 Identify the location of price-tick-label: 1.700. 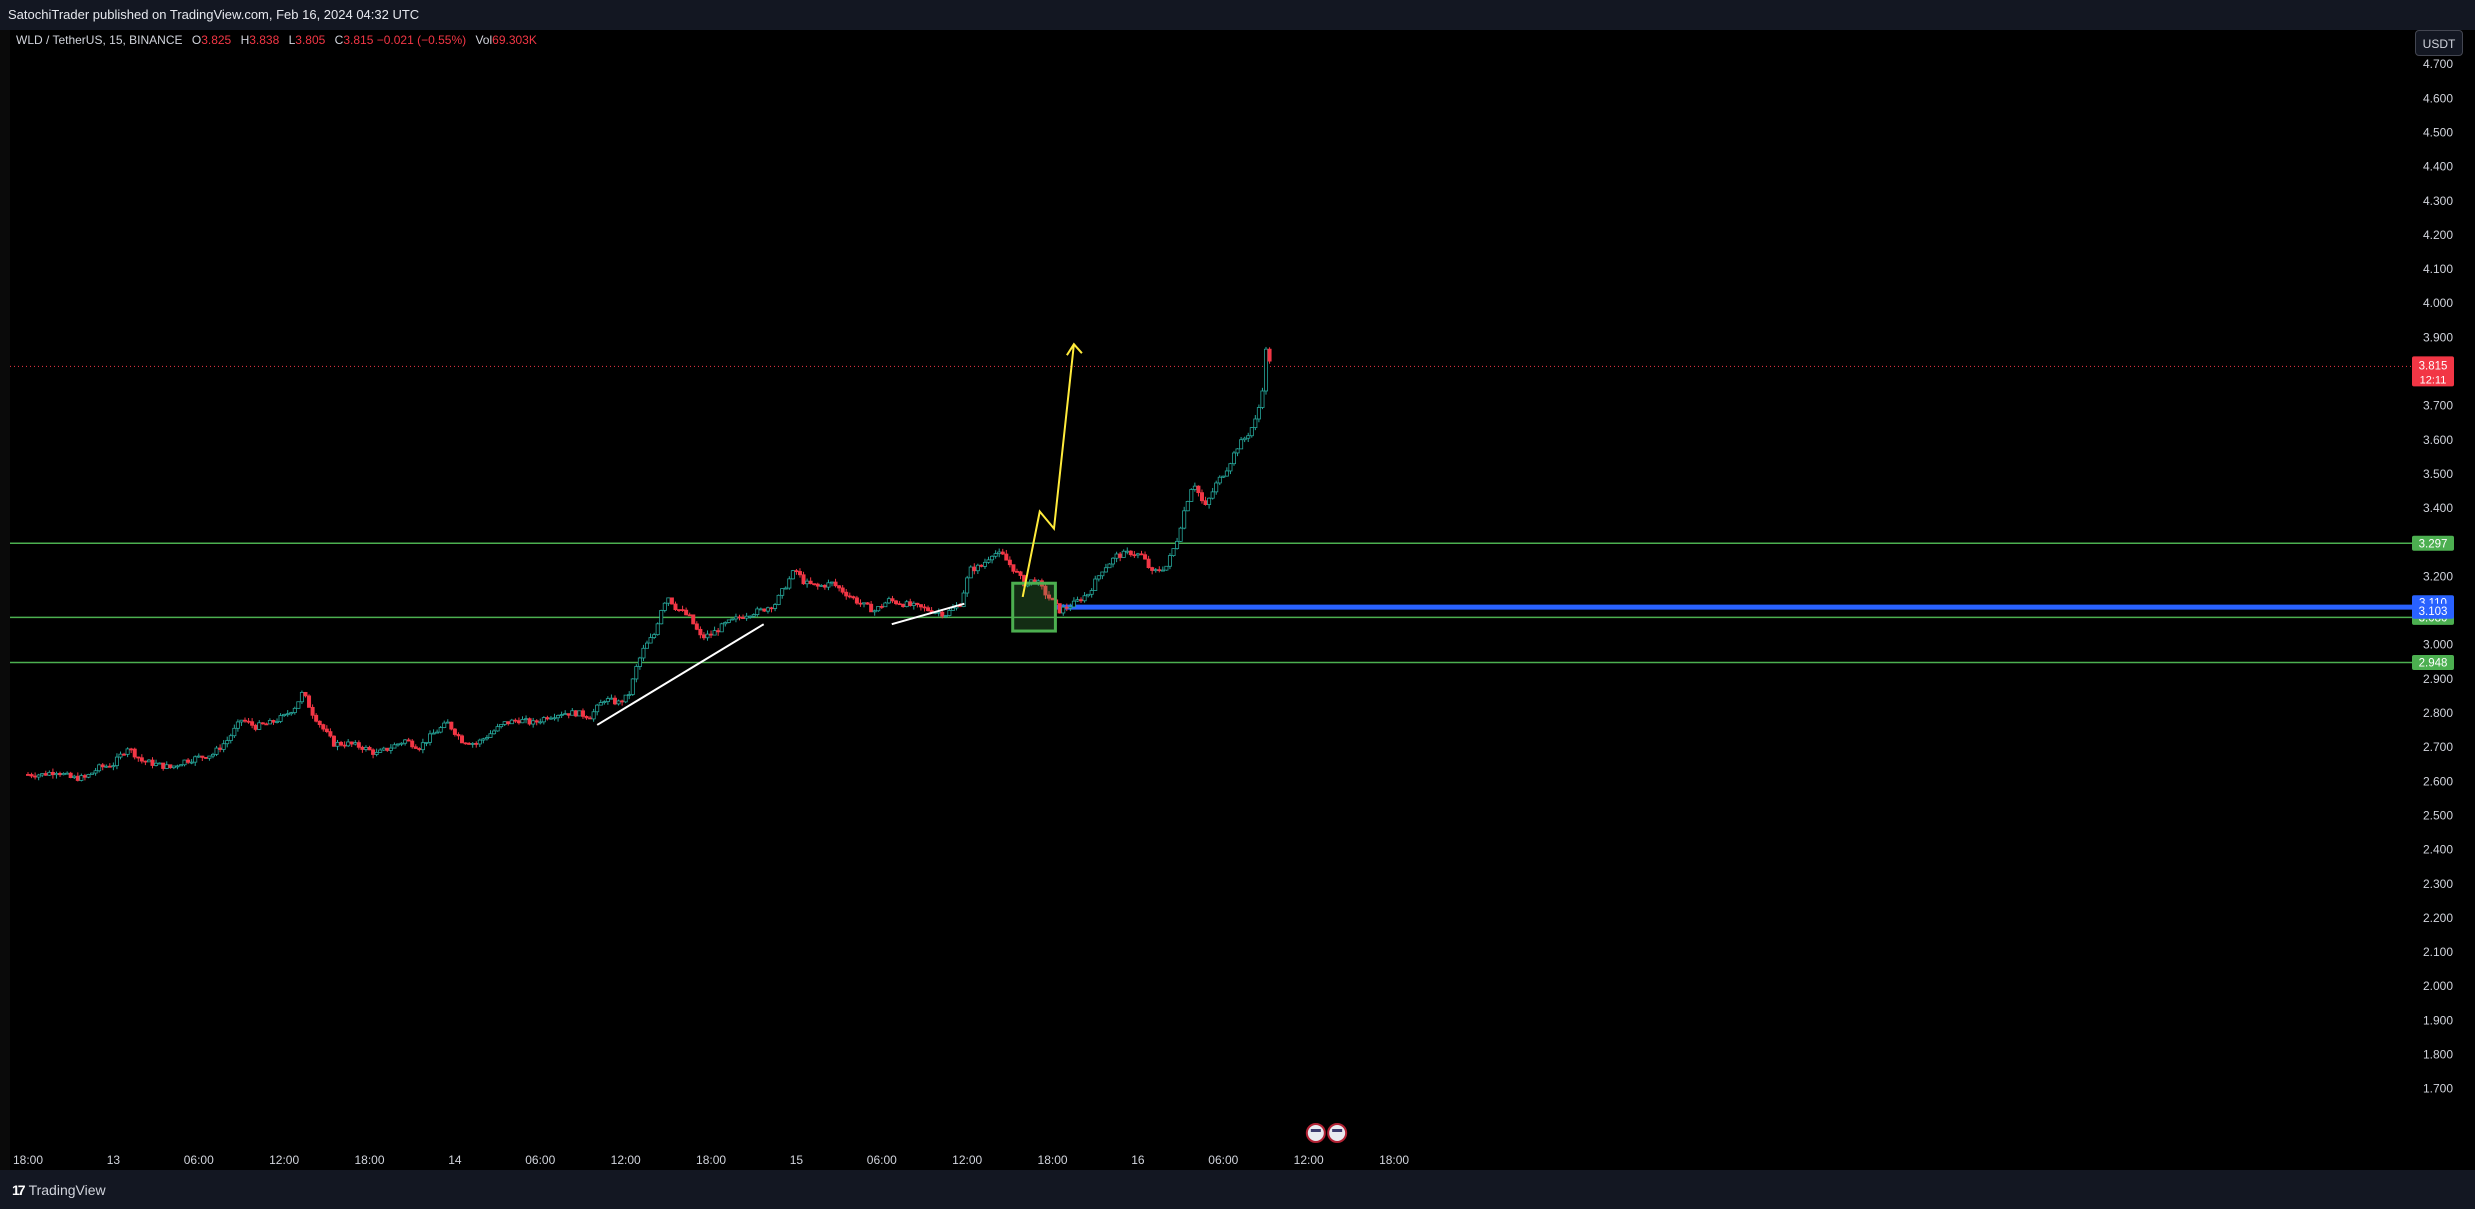
(2438, 1089).